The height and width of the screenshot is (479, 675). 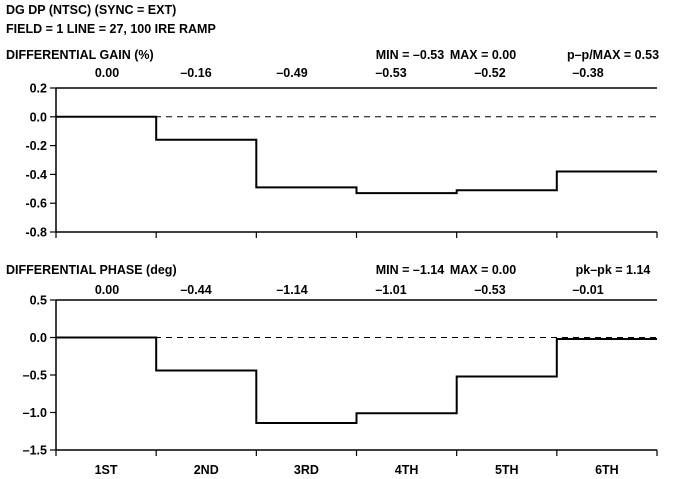 I want to click on phase-title: DIFFERENTIAL PHASE (deg), so click(x=91, y=270).